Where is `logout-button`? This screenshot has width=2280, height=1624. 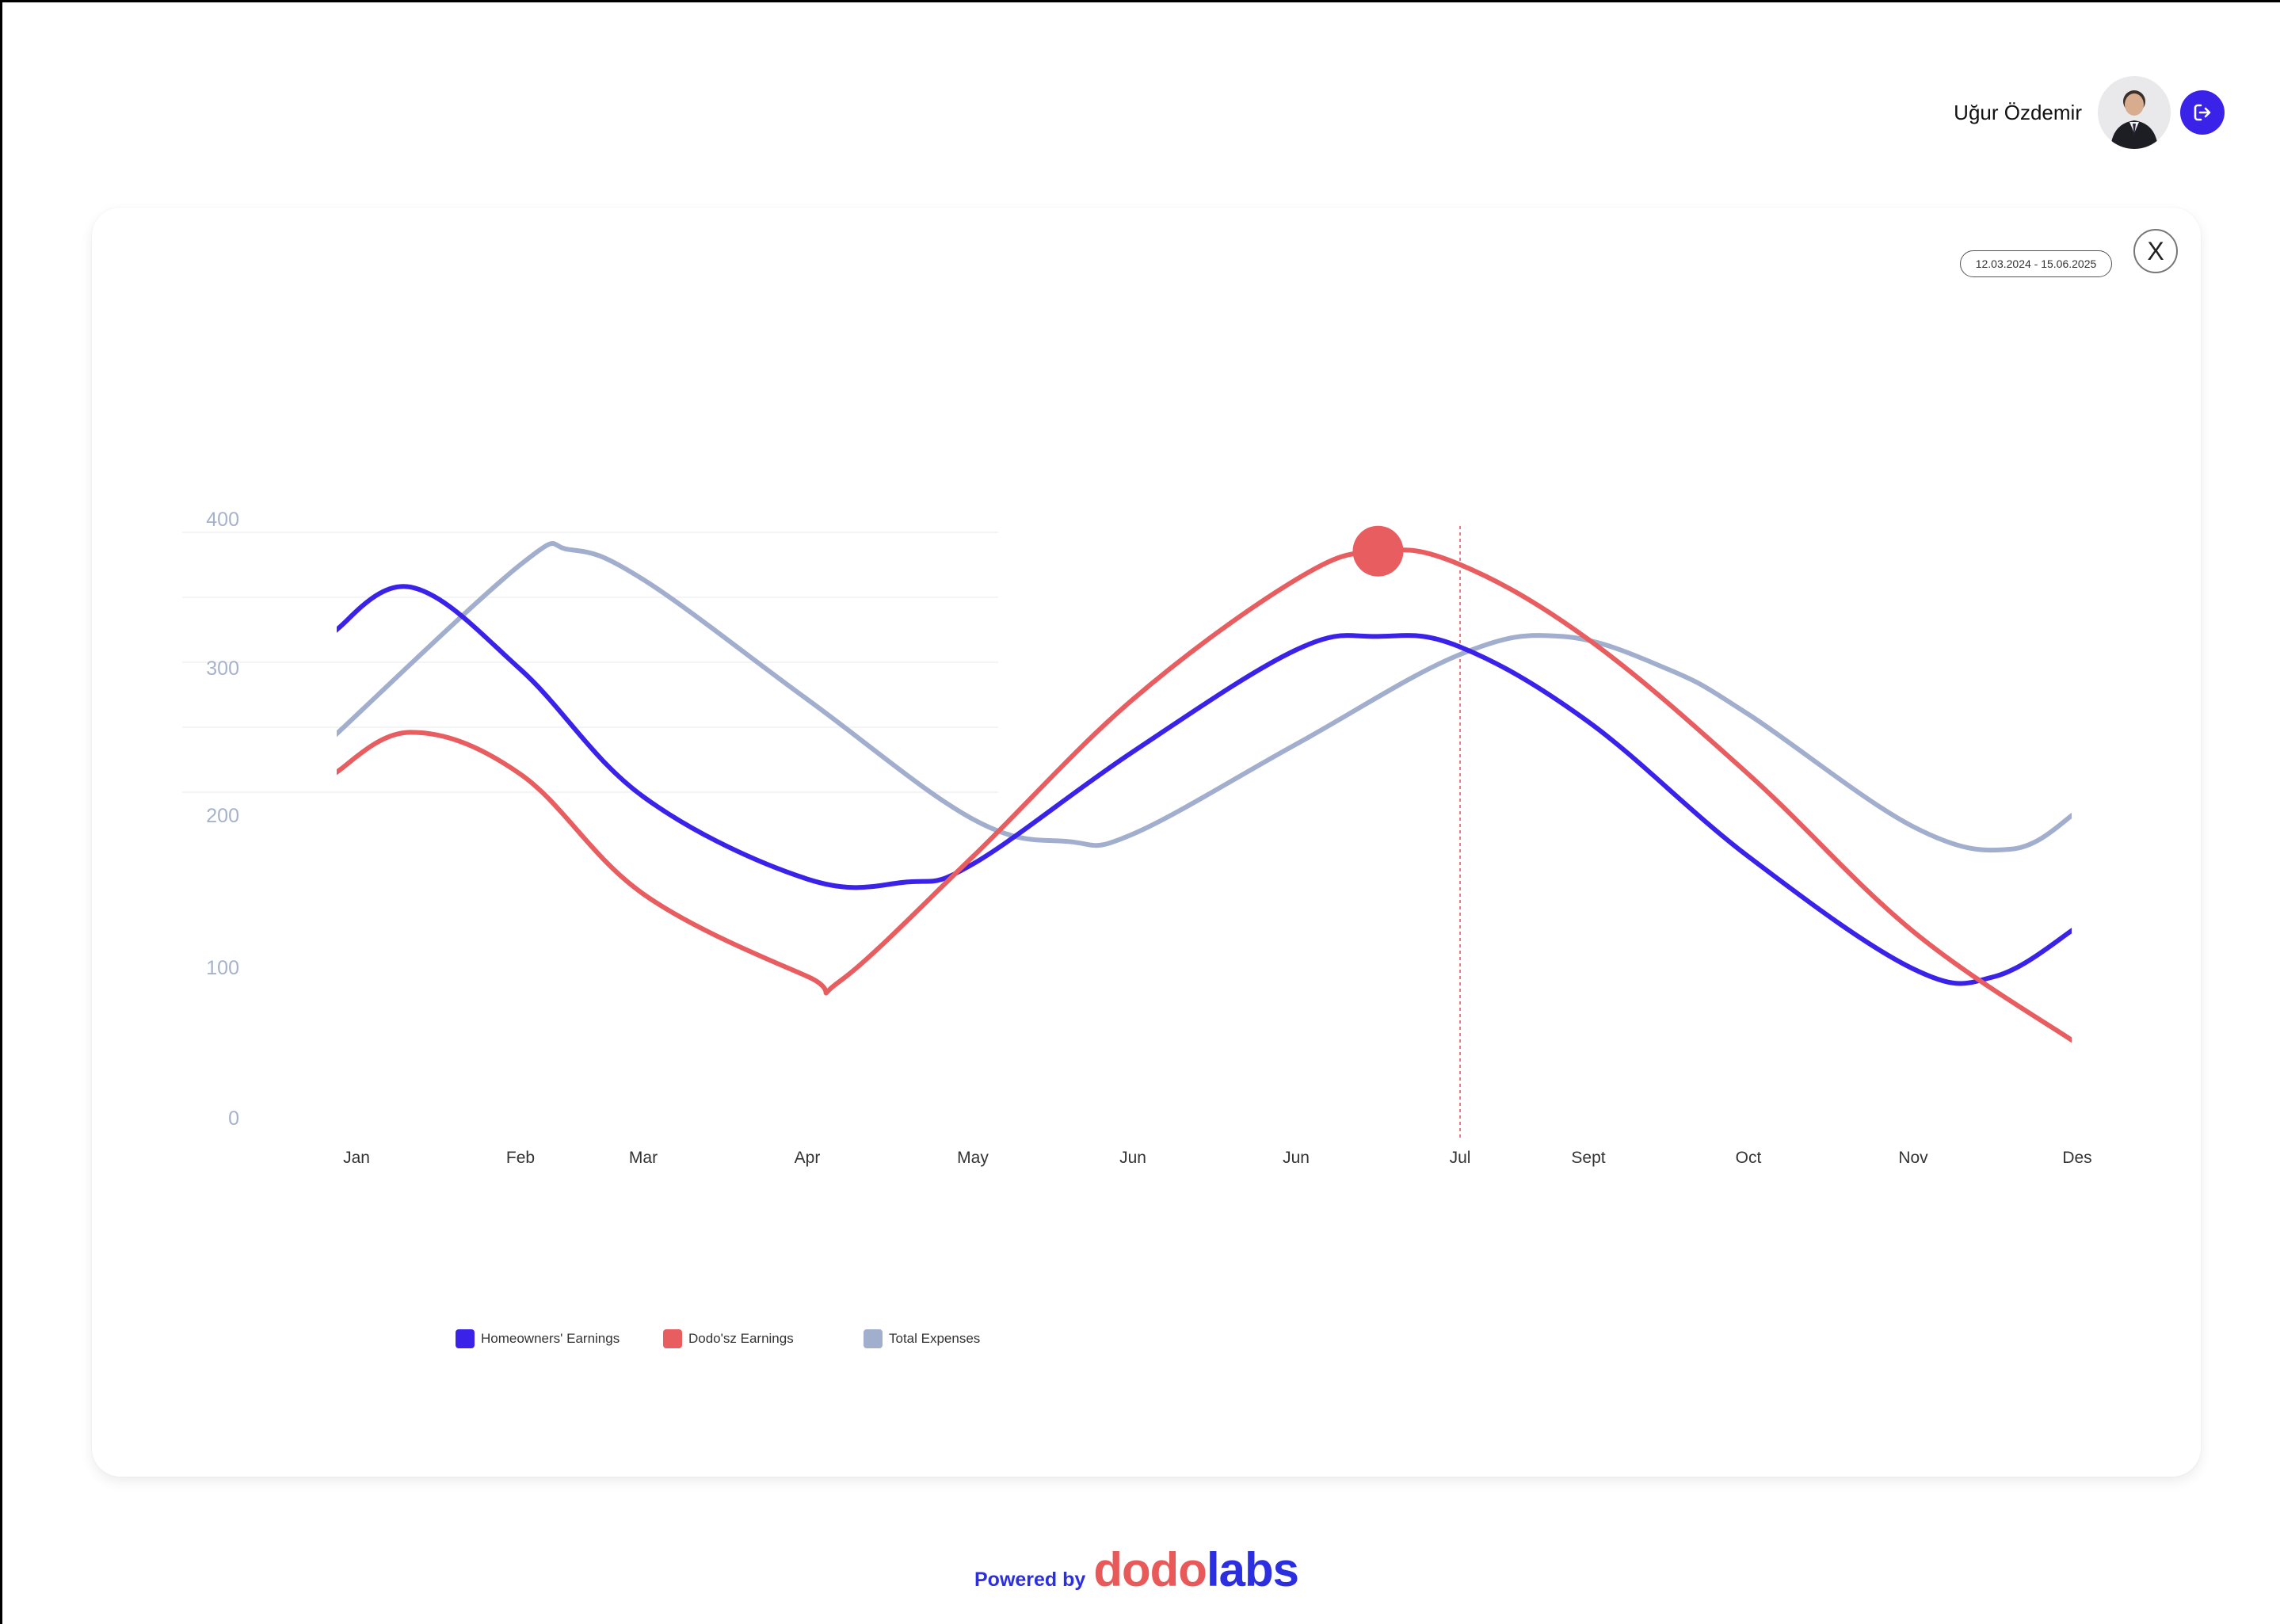 logout-button is located at coordinates (2203, 113).